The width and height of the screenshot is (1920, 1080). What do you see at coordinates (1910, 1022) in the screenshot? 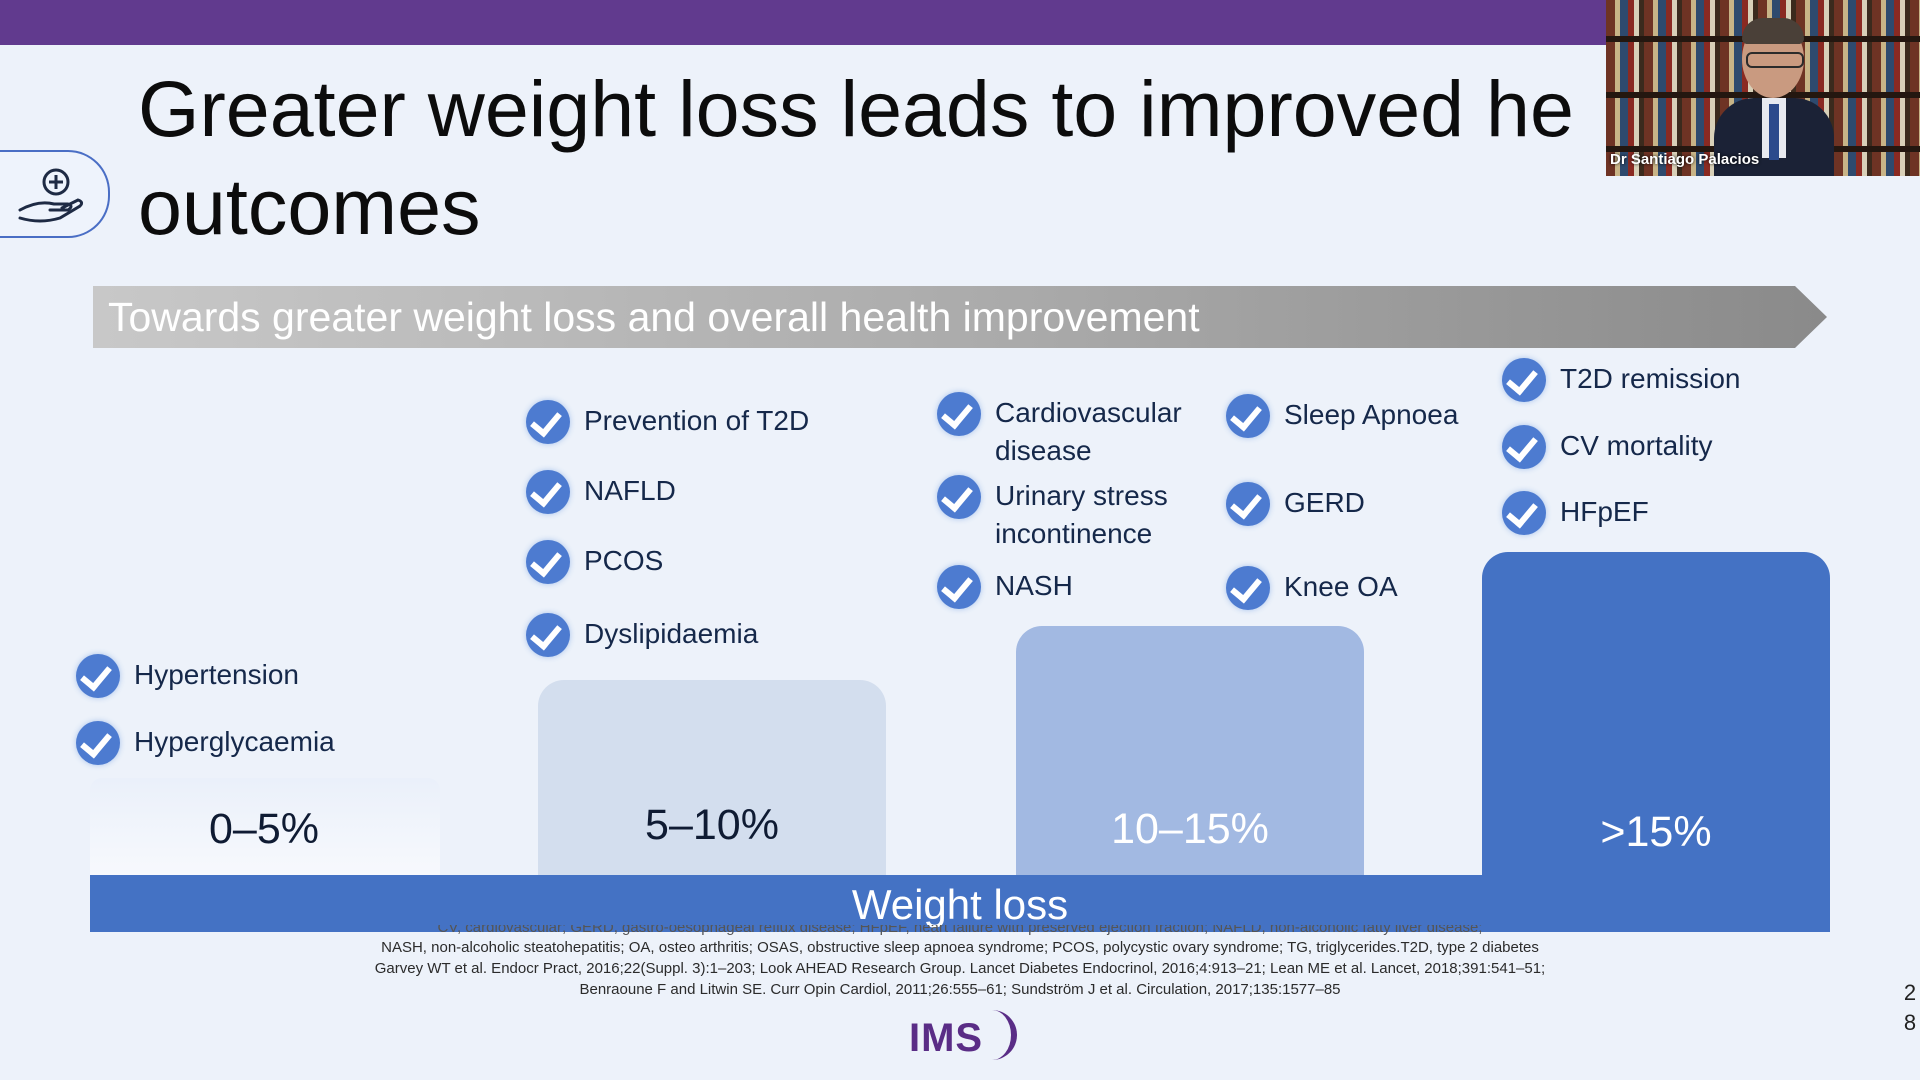
I see `page-number-digit: 8` at bounding box center [1910, 1022].